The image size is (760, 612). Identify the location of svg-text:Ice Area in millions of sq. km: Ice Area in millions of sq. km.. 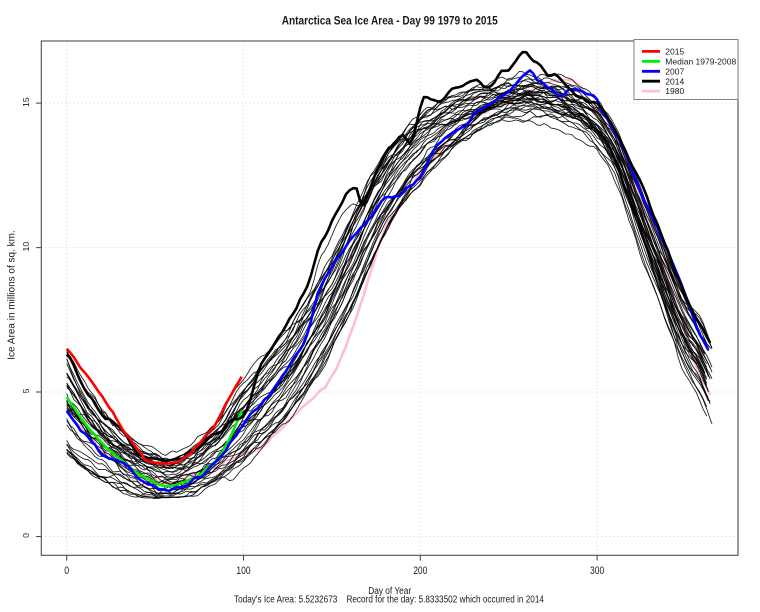
(11, 295).